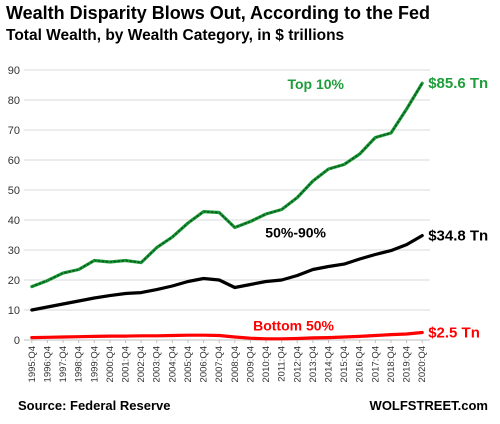 The height and width of the screenshot is (424, 500). I want to click on x-tick-label: 1997:Q4, so click(63, 364).